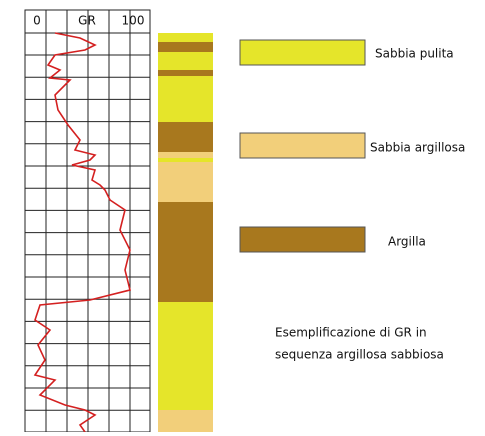  What do you see at coordinates (185, 232) in the screenshot?
I see `lithology-column` at bounding box center [185, 232].